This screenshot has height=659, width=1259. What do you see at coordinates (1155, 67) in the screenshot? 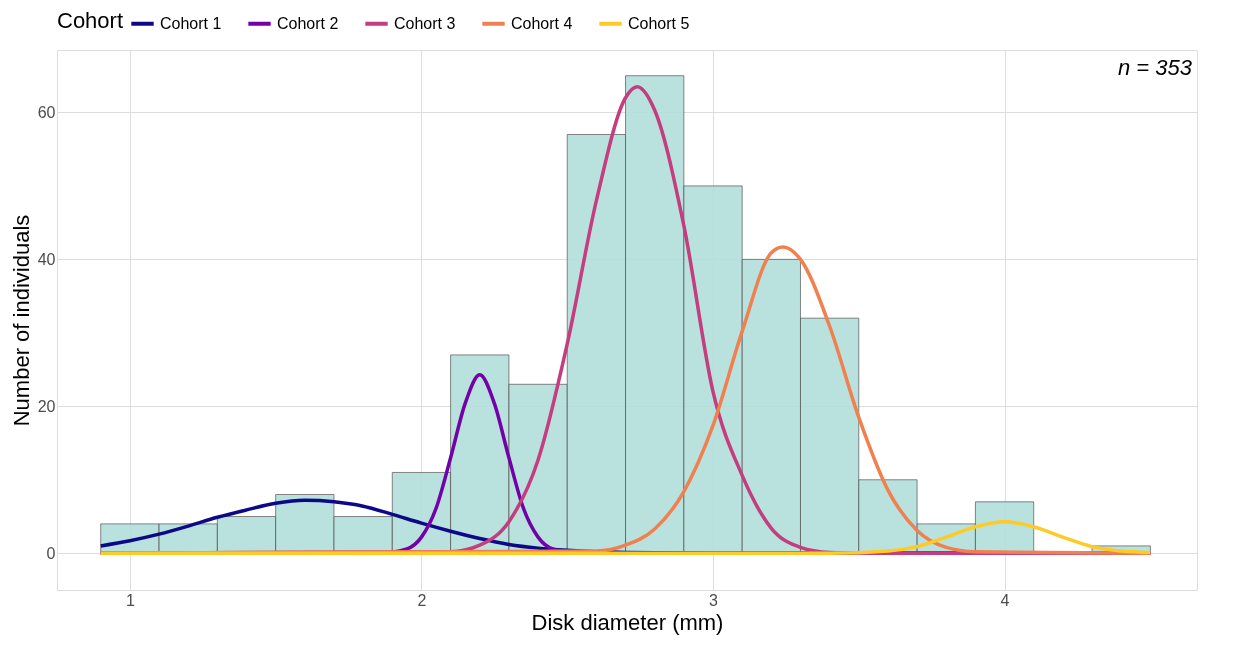
I see `annotation: n = 353` at bounding box center [1155, 67].